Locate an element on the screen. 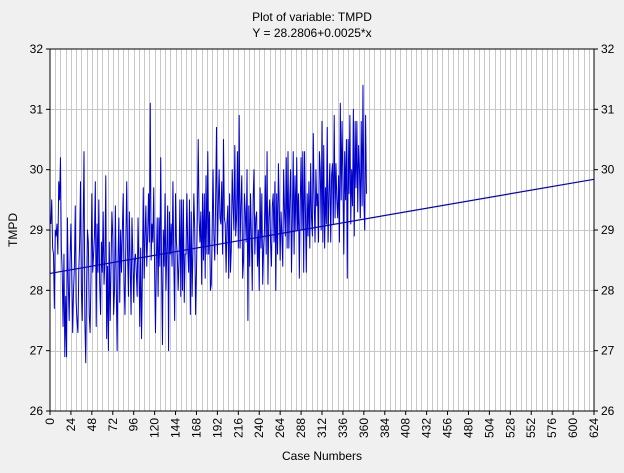 This screenshot has width=624, height=473. x-tick-label: 312 is located at coordinates (322, 428).